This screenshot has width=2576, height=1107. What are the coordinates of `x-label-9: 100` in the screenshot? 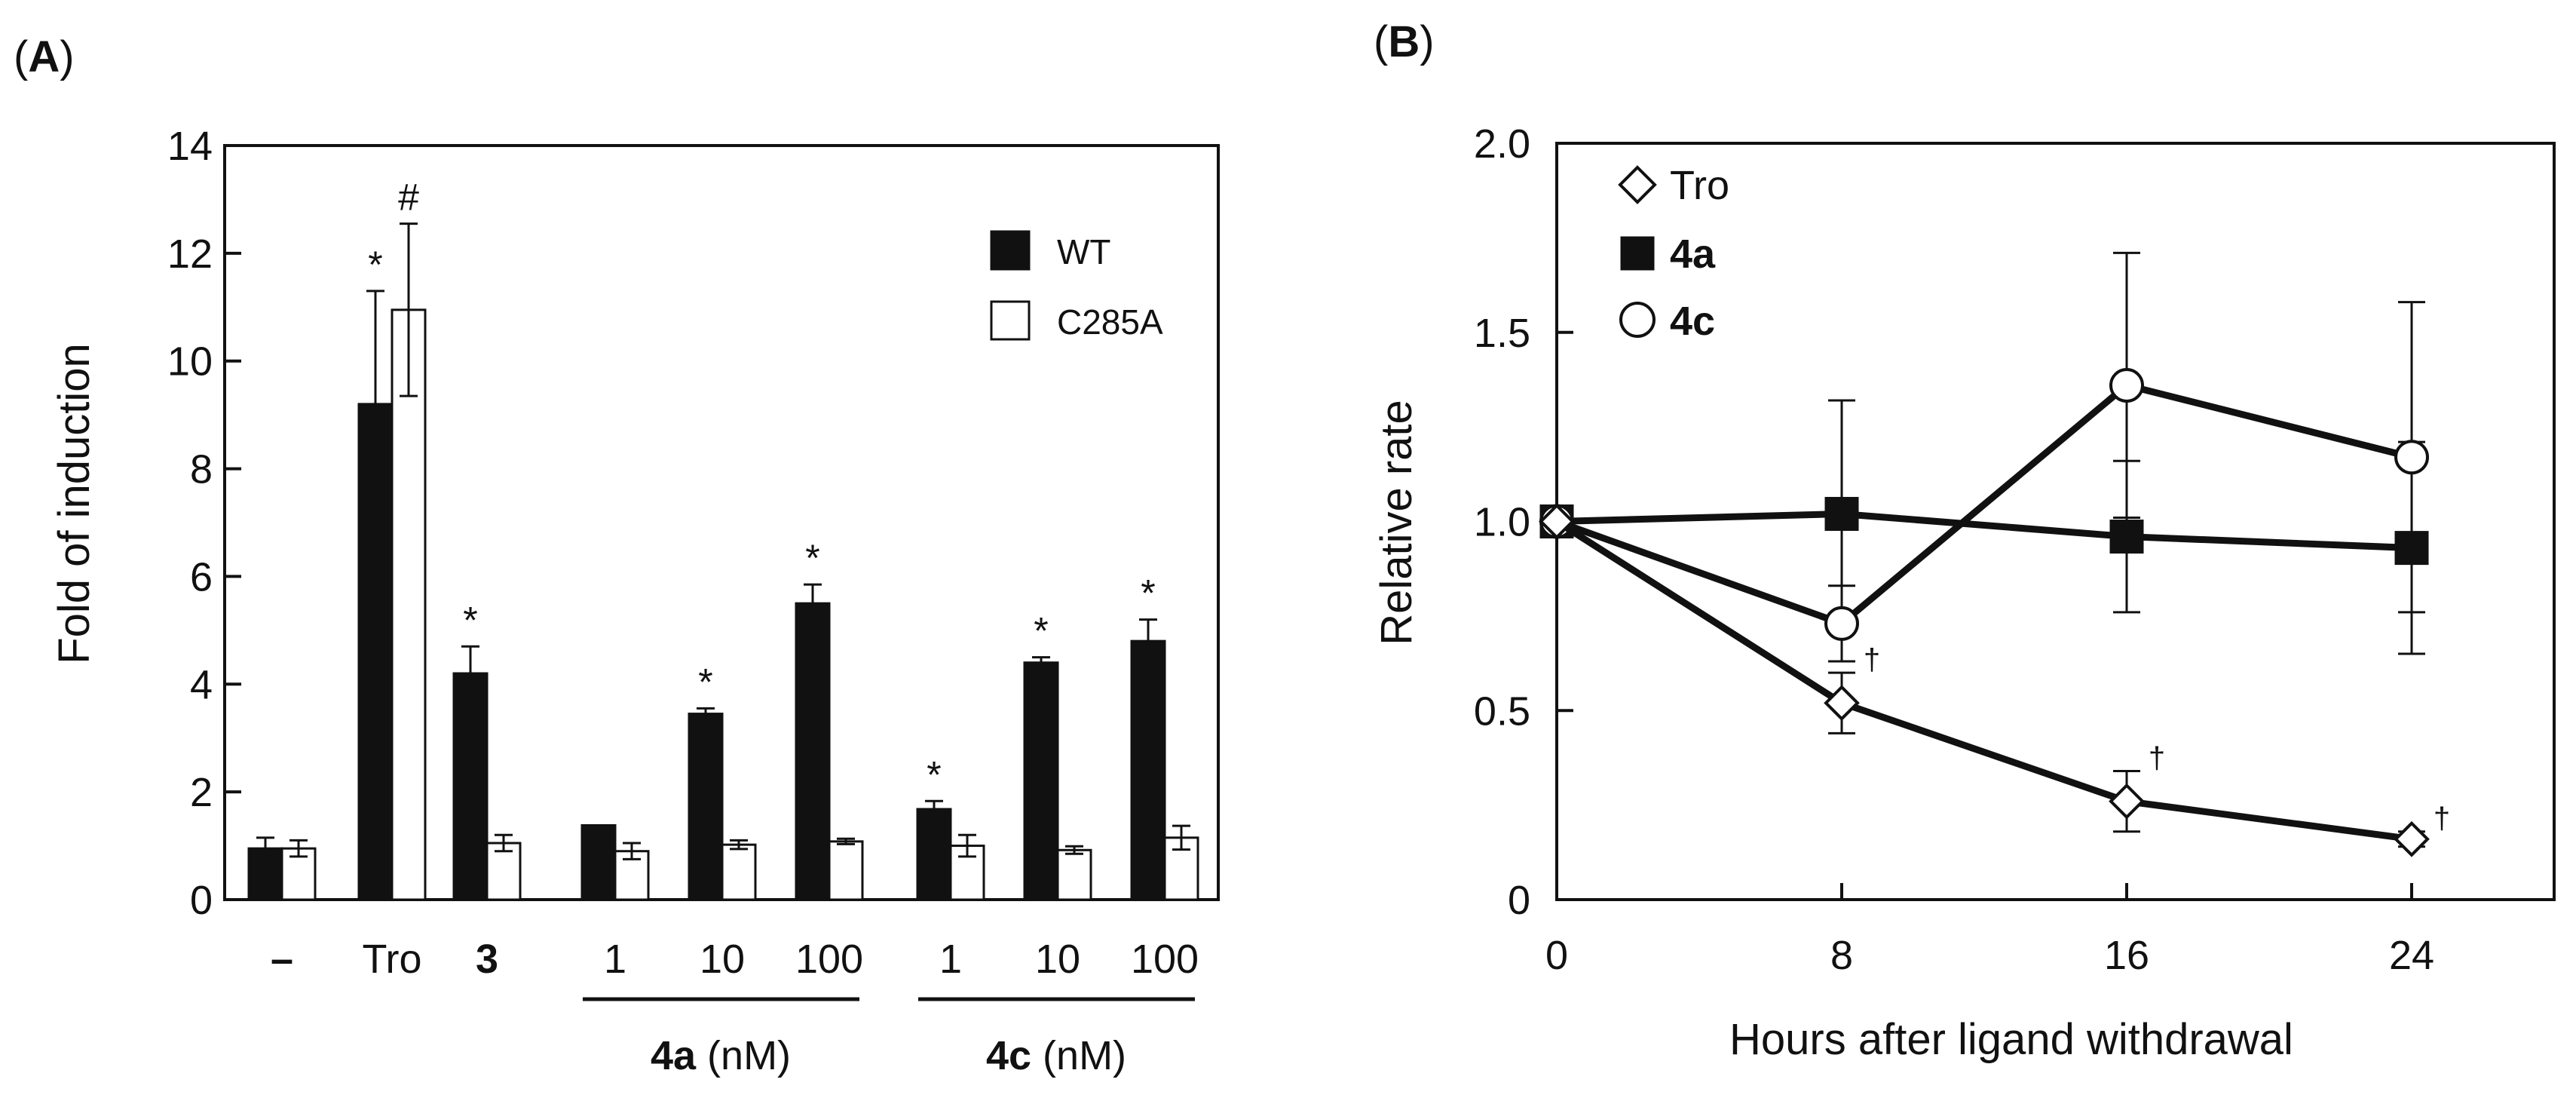 It's located at (1165, 959).